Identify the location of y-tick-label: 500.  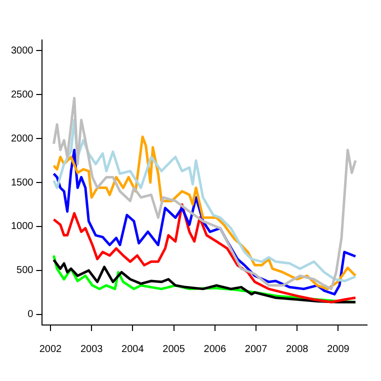
(25, 270).